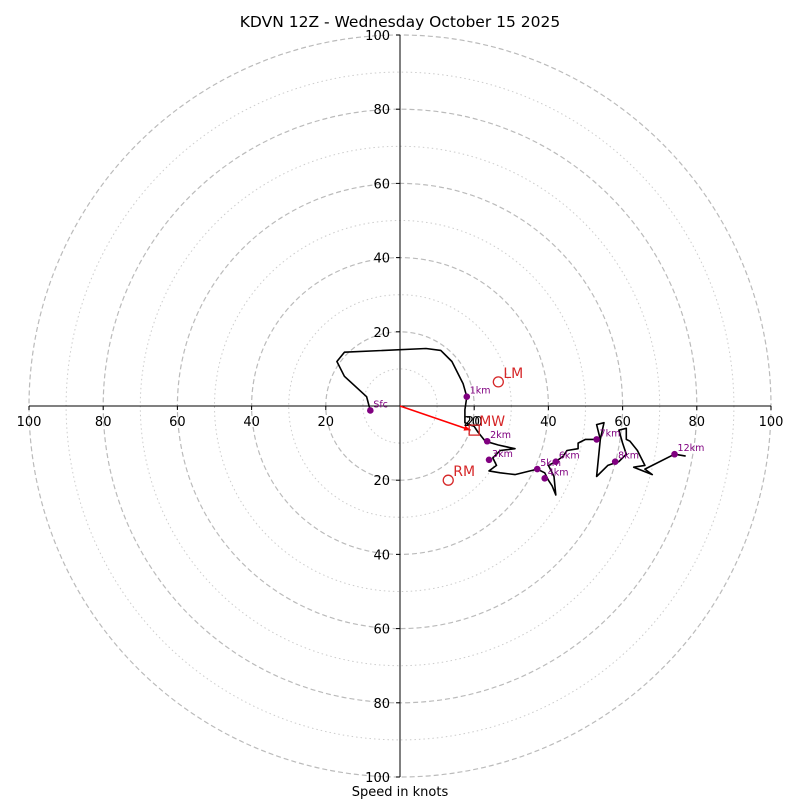 The width and height of the screenshot is (800, 800). What do you see at coordinates (489, 460) in the screenshot?
I see `height-marker-3km` at bounding box center [489, 460].